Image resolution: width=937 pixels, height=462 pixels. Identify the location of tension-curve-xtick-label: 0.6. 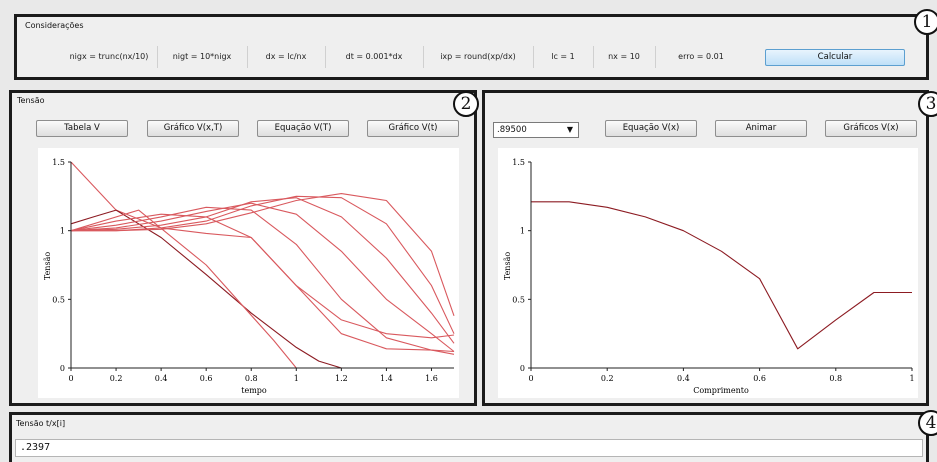
(206, 378).